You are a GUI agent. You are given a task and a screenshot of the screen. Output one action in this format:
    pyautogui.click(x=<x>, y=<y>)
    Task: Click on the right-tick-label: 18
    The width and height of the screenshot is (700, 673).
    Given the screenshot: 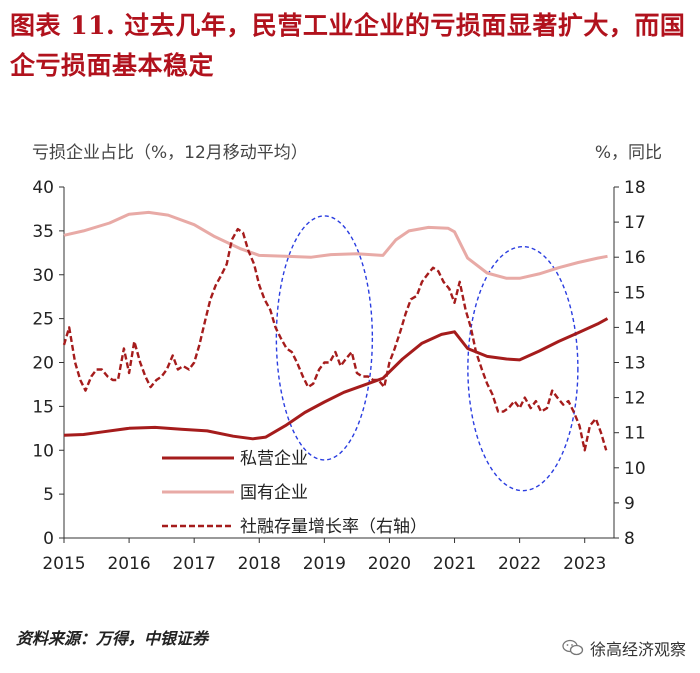 What is the action you would take?
    pyautogui.click(x=635, y=188)
    